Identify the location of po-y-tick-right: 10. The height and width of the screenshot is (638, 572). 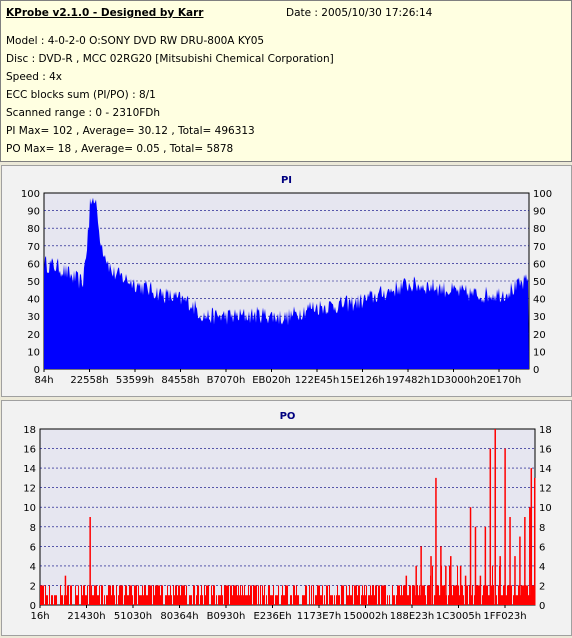
(545, 508).